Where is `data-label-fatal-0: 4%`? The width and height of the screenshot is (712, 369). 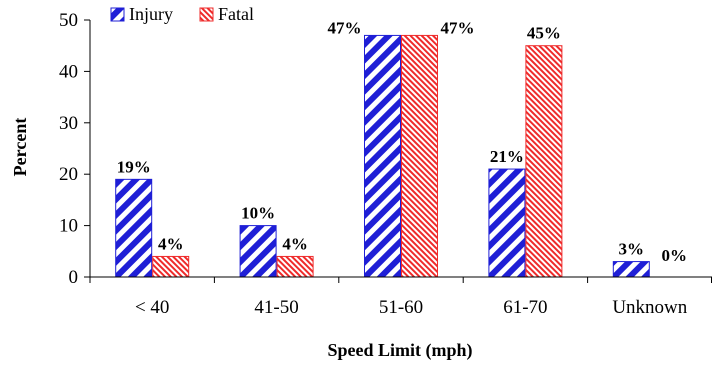
data-label-fatal-0: 4% is located at coordinates (171, 243).